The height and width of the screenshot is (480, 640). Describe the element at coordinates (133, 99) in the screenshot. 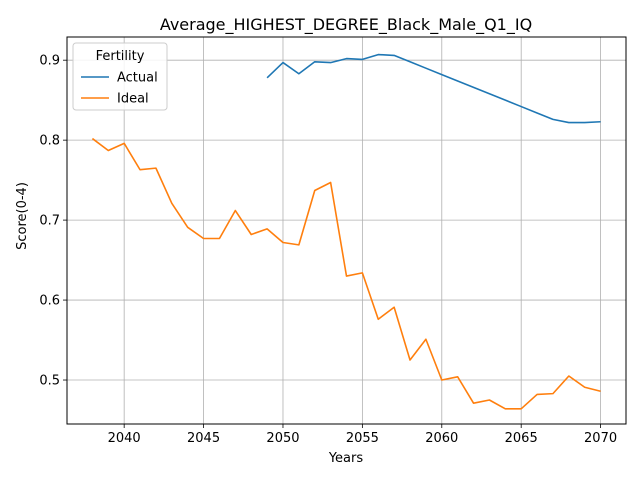

I see `legend-label: Ideal` at that location.